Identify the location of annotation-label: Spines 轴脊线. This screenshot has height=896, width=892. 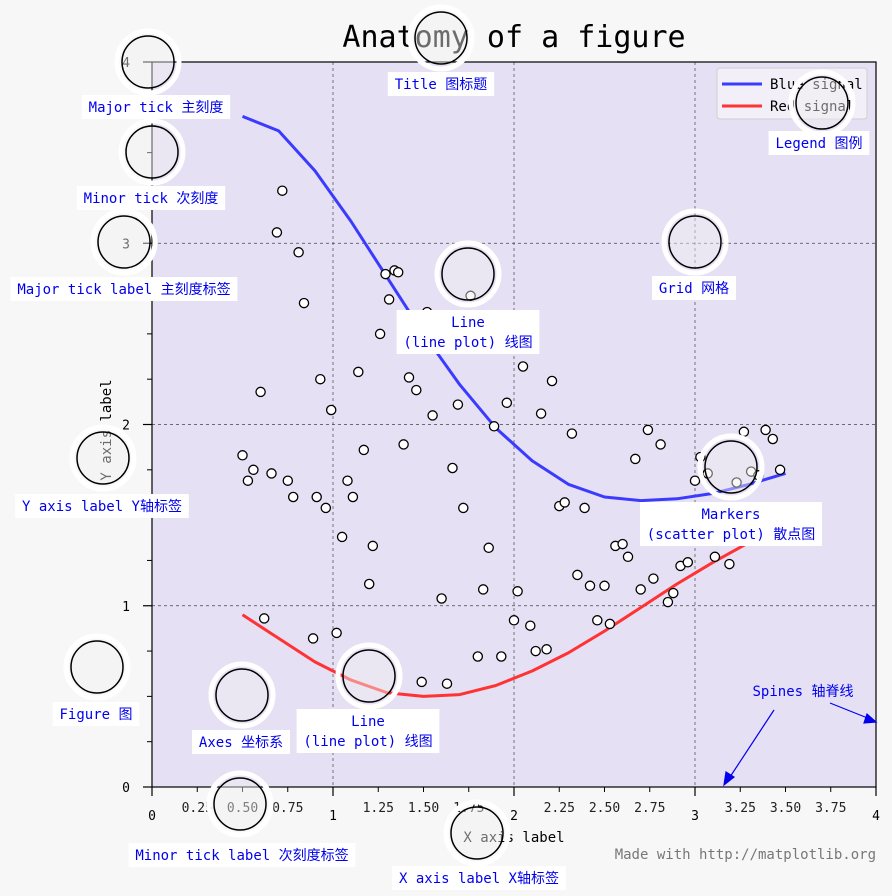
(802, 692).